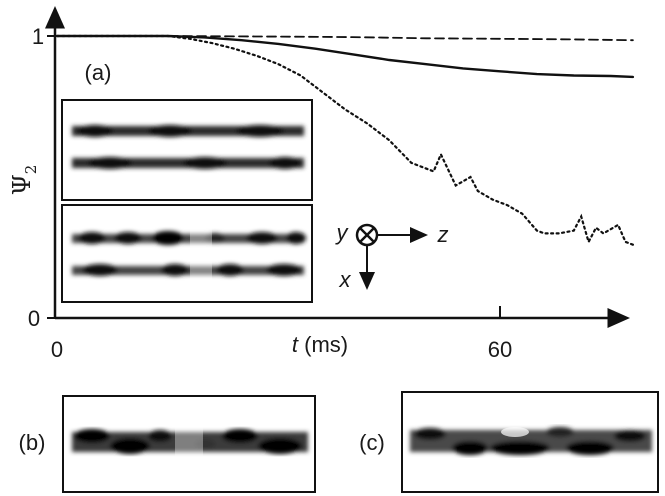 The width and height of the screenshot is (665, 496). What do you see at coordinates (295, 344) in the screenshot?
I see `x-axis-label-var: t` at bounding box center [295, 344].